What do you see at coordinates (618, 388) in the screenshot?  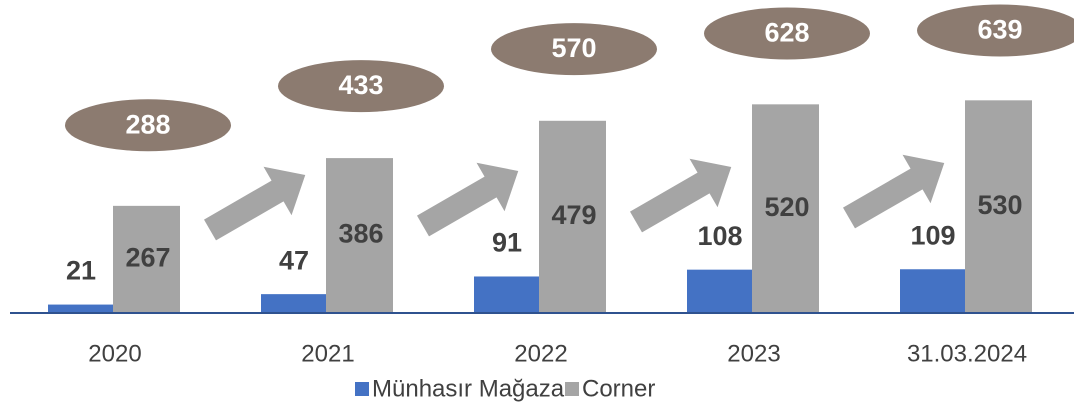 I see `legend-label: Corner` at bounding box center [618, 388].